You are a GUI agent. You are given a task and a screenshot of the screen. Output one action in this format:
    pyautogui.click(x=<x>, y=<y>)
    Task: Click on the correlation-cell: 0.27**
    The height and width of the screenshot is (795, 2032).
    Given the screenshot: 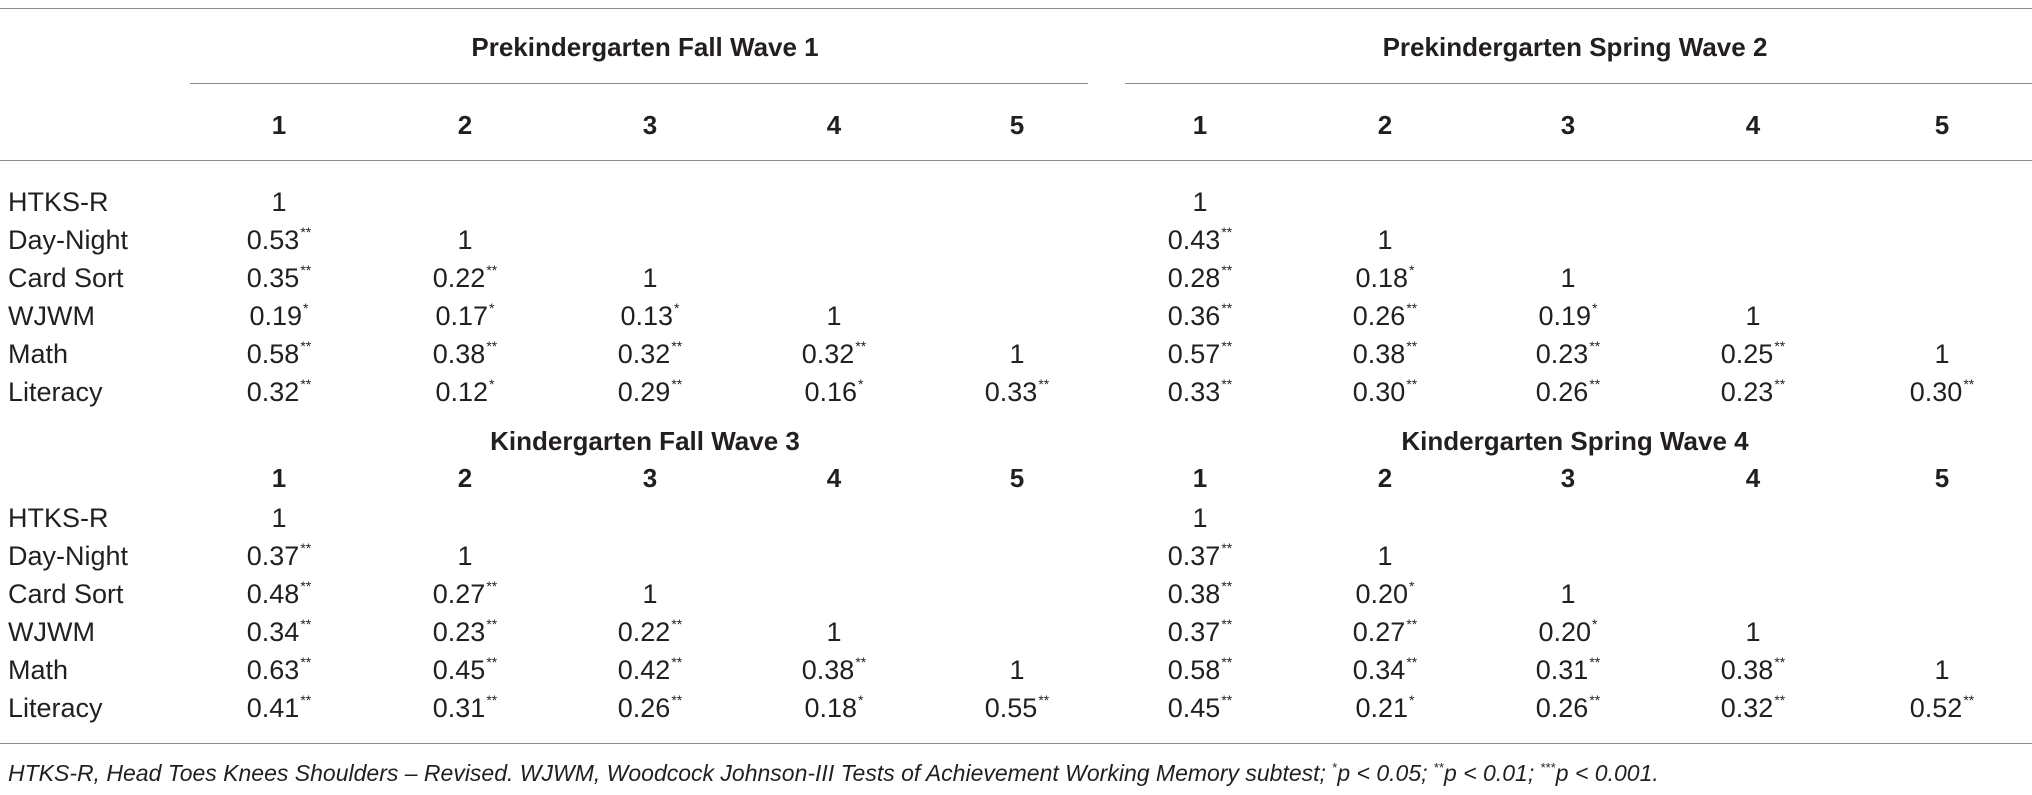 What is the action you would take?
    pyautogui.click(x=465, y=593)
    